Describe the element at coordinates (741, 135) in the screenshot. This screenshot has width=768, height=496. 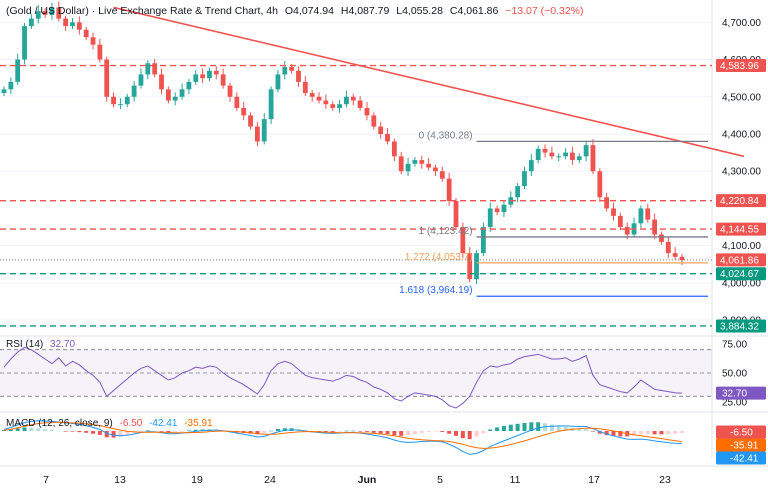
I see `price-tick-label: 4,400.00` at that location.